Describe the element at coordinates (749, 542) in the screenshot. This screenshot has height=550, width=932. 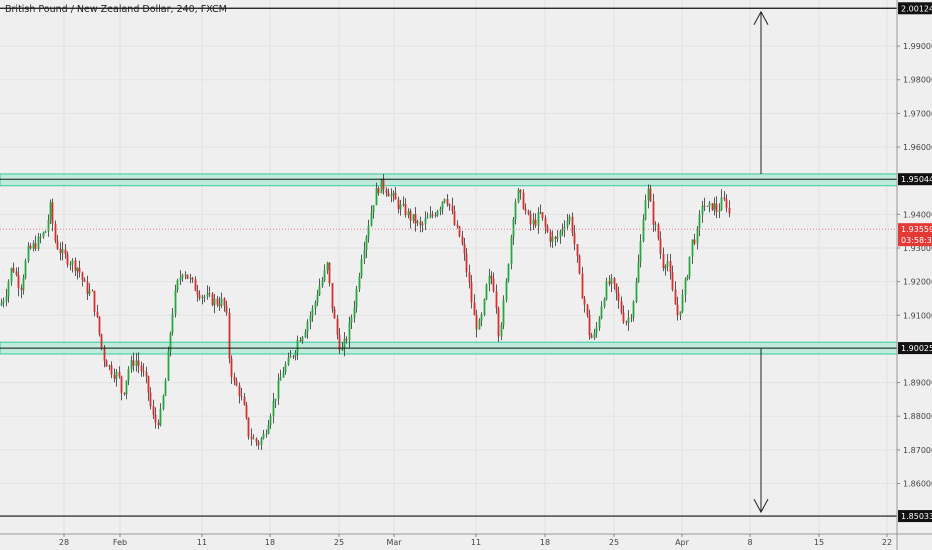
I see `date-tick-label: 8` at that location.